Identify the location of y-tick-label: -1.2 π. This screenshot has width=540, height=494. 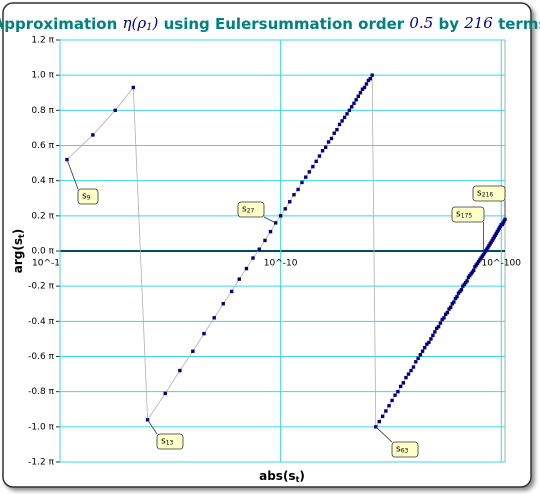
(41, 463).